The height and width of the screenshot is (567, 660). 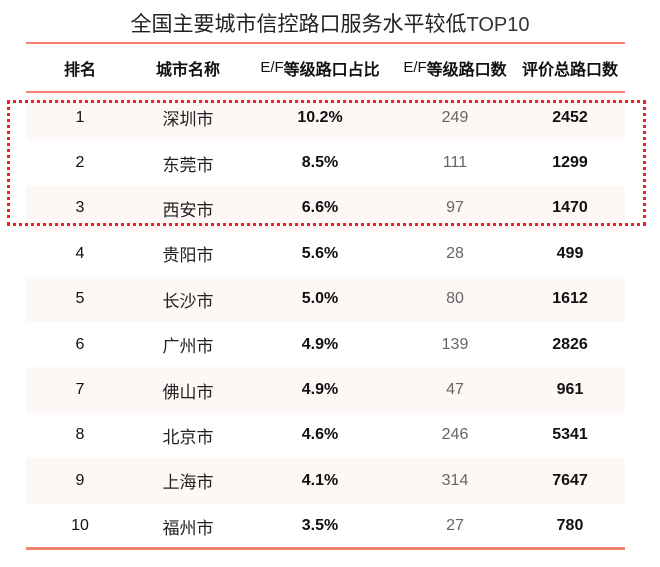 I want to click on table-row: 3 西安市 6.6% 97 1470, so click(x=325, y=208).